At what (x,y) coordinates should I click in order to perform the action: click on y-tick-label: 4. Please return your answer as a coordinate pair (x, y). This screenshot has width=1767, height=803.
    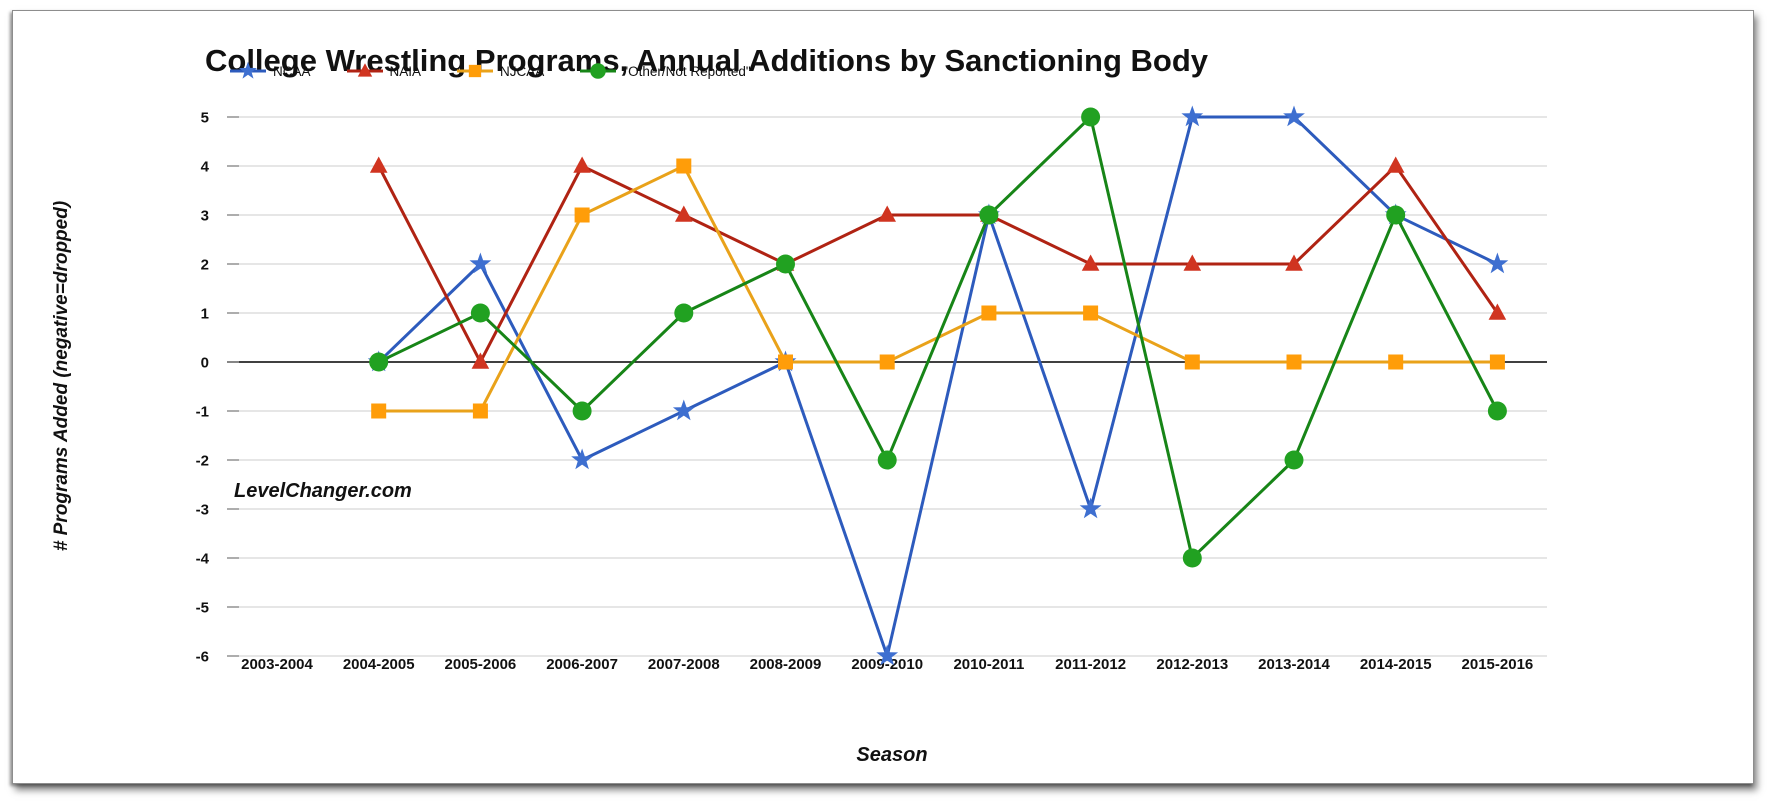
    Looking at the image, I should click on (205, 167).